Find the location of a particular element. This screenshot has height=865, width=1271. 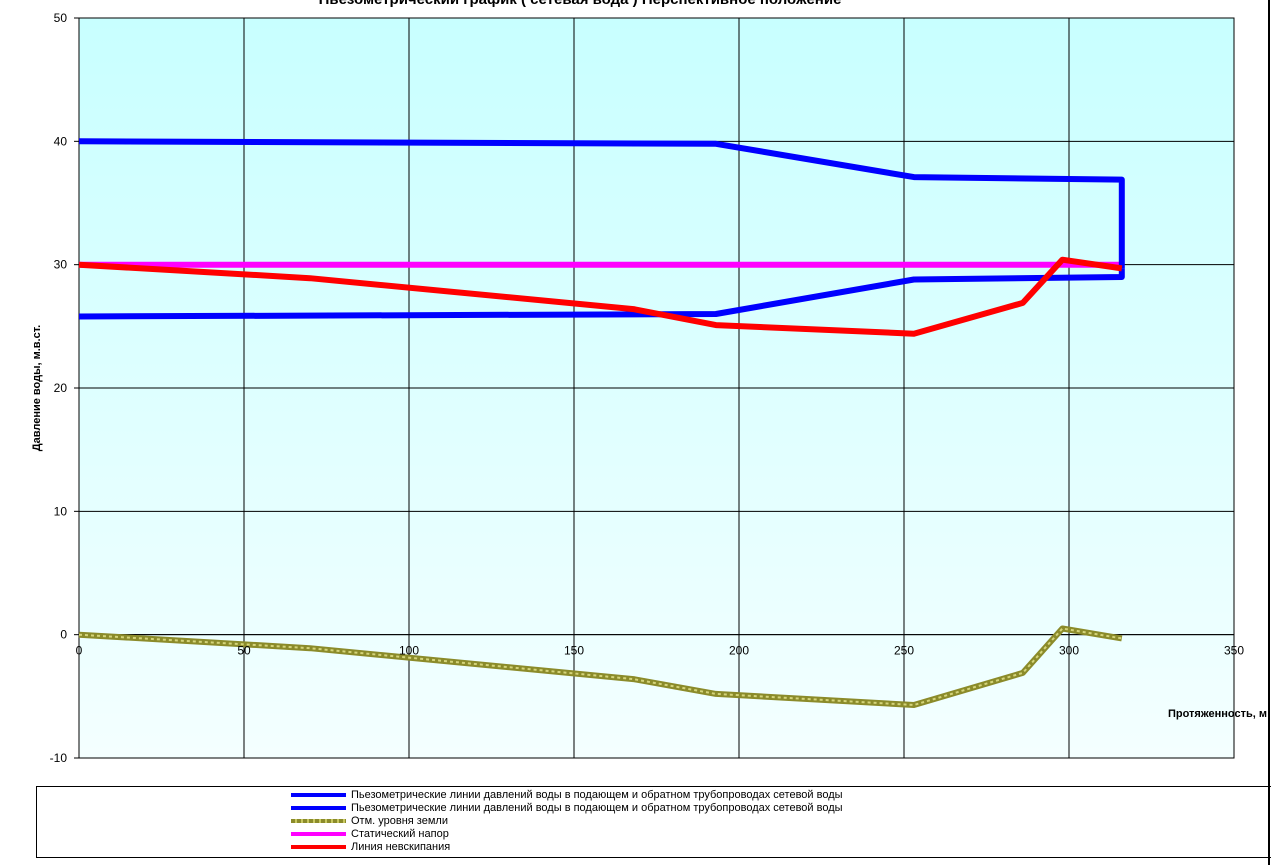

series-supply-line is located at coordinates (601, 203).